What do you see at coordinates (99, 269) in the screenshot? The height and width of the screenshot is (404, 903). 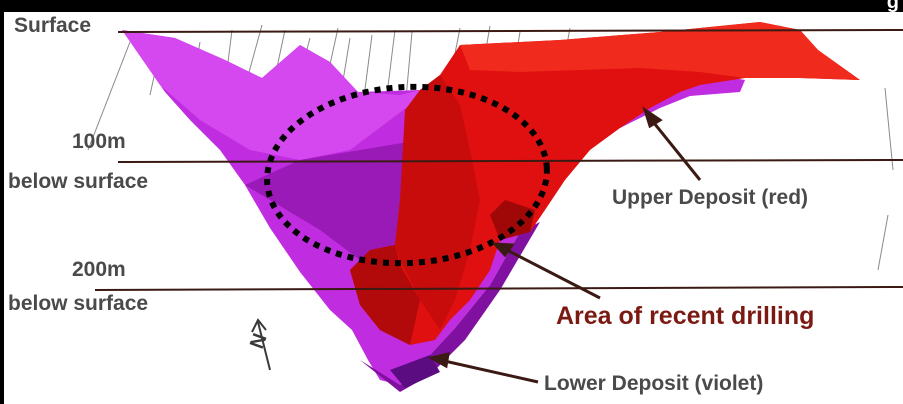 I see `depth-200m-value: 200m` at bounding box center [99, 269].